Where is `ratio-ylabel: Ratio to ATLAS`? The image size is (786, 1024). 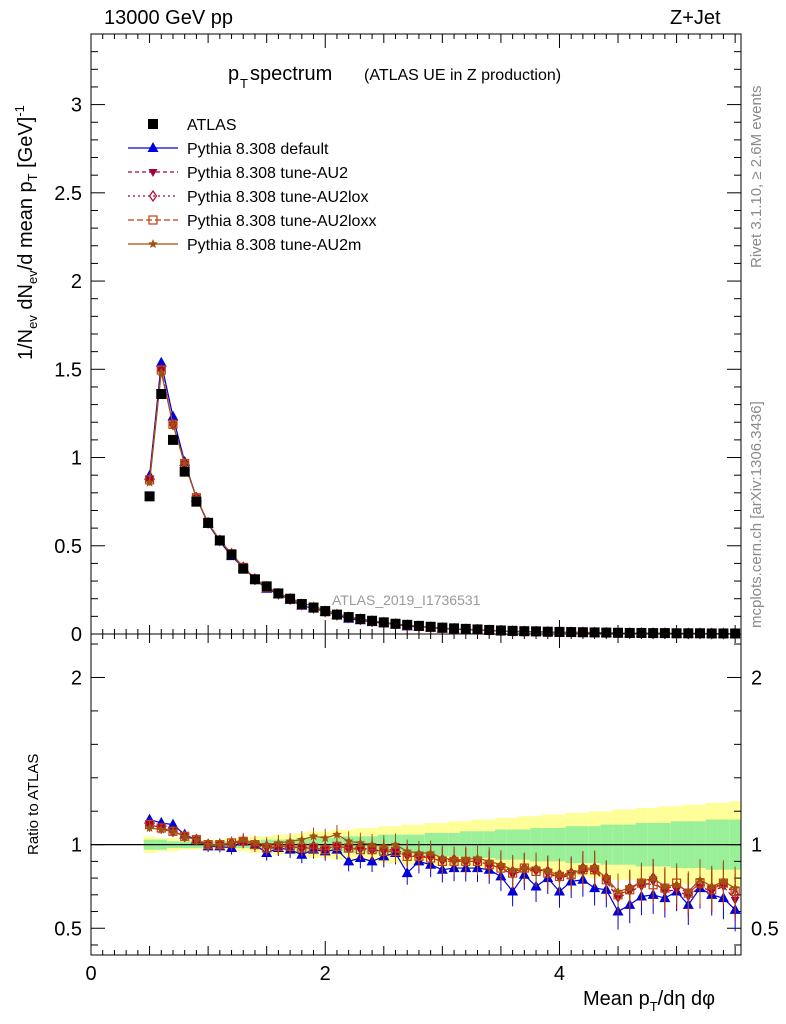 ratio-ylabel: Ratio to ATLAS is located at coordinates (33, 804).